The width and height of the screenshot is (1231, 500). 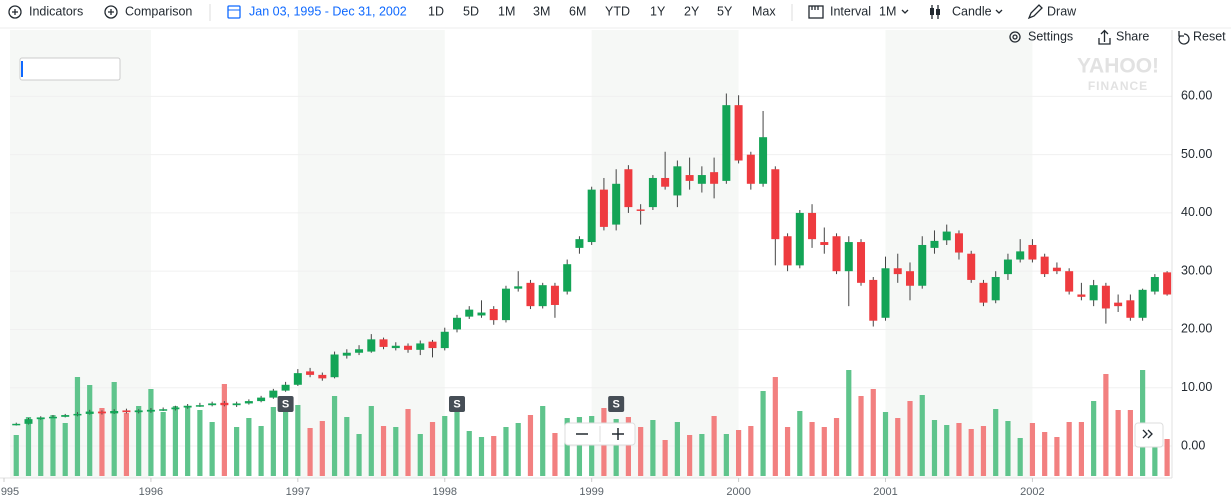 I want to click on interval-value: 1M, so click(x=887, y=11).